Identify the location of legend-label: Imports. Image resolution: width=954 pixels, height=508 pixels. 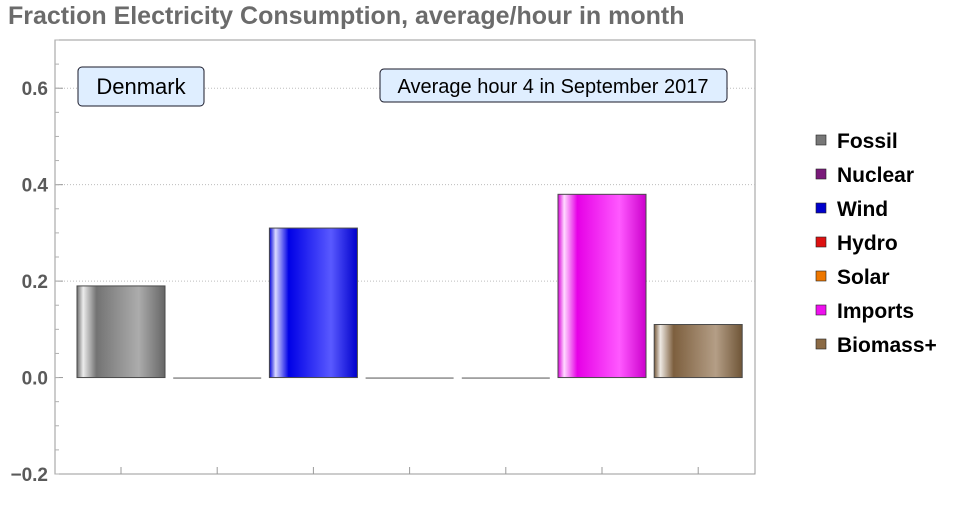
(875, 311).